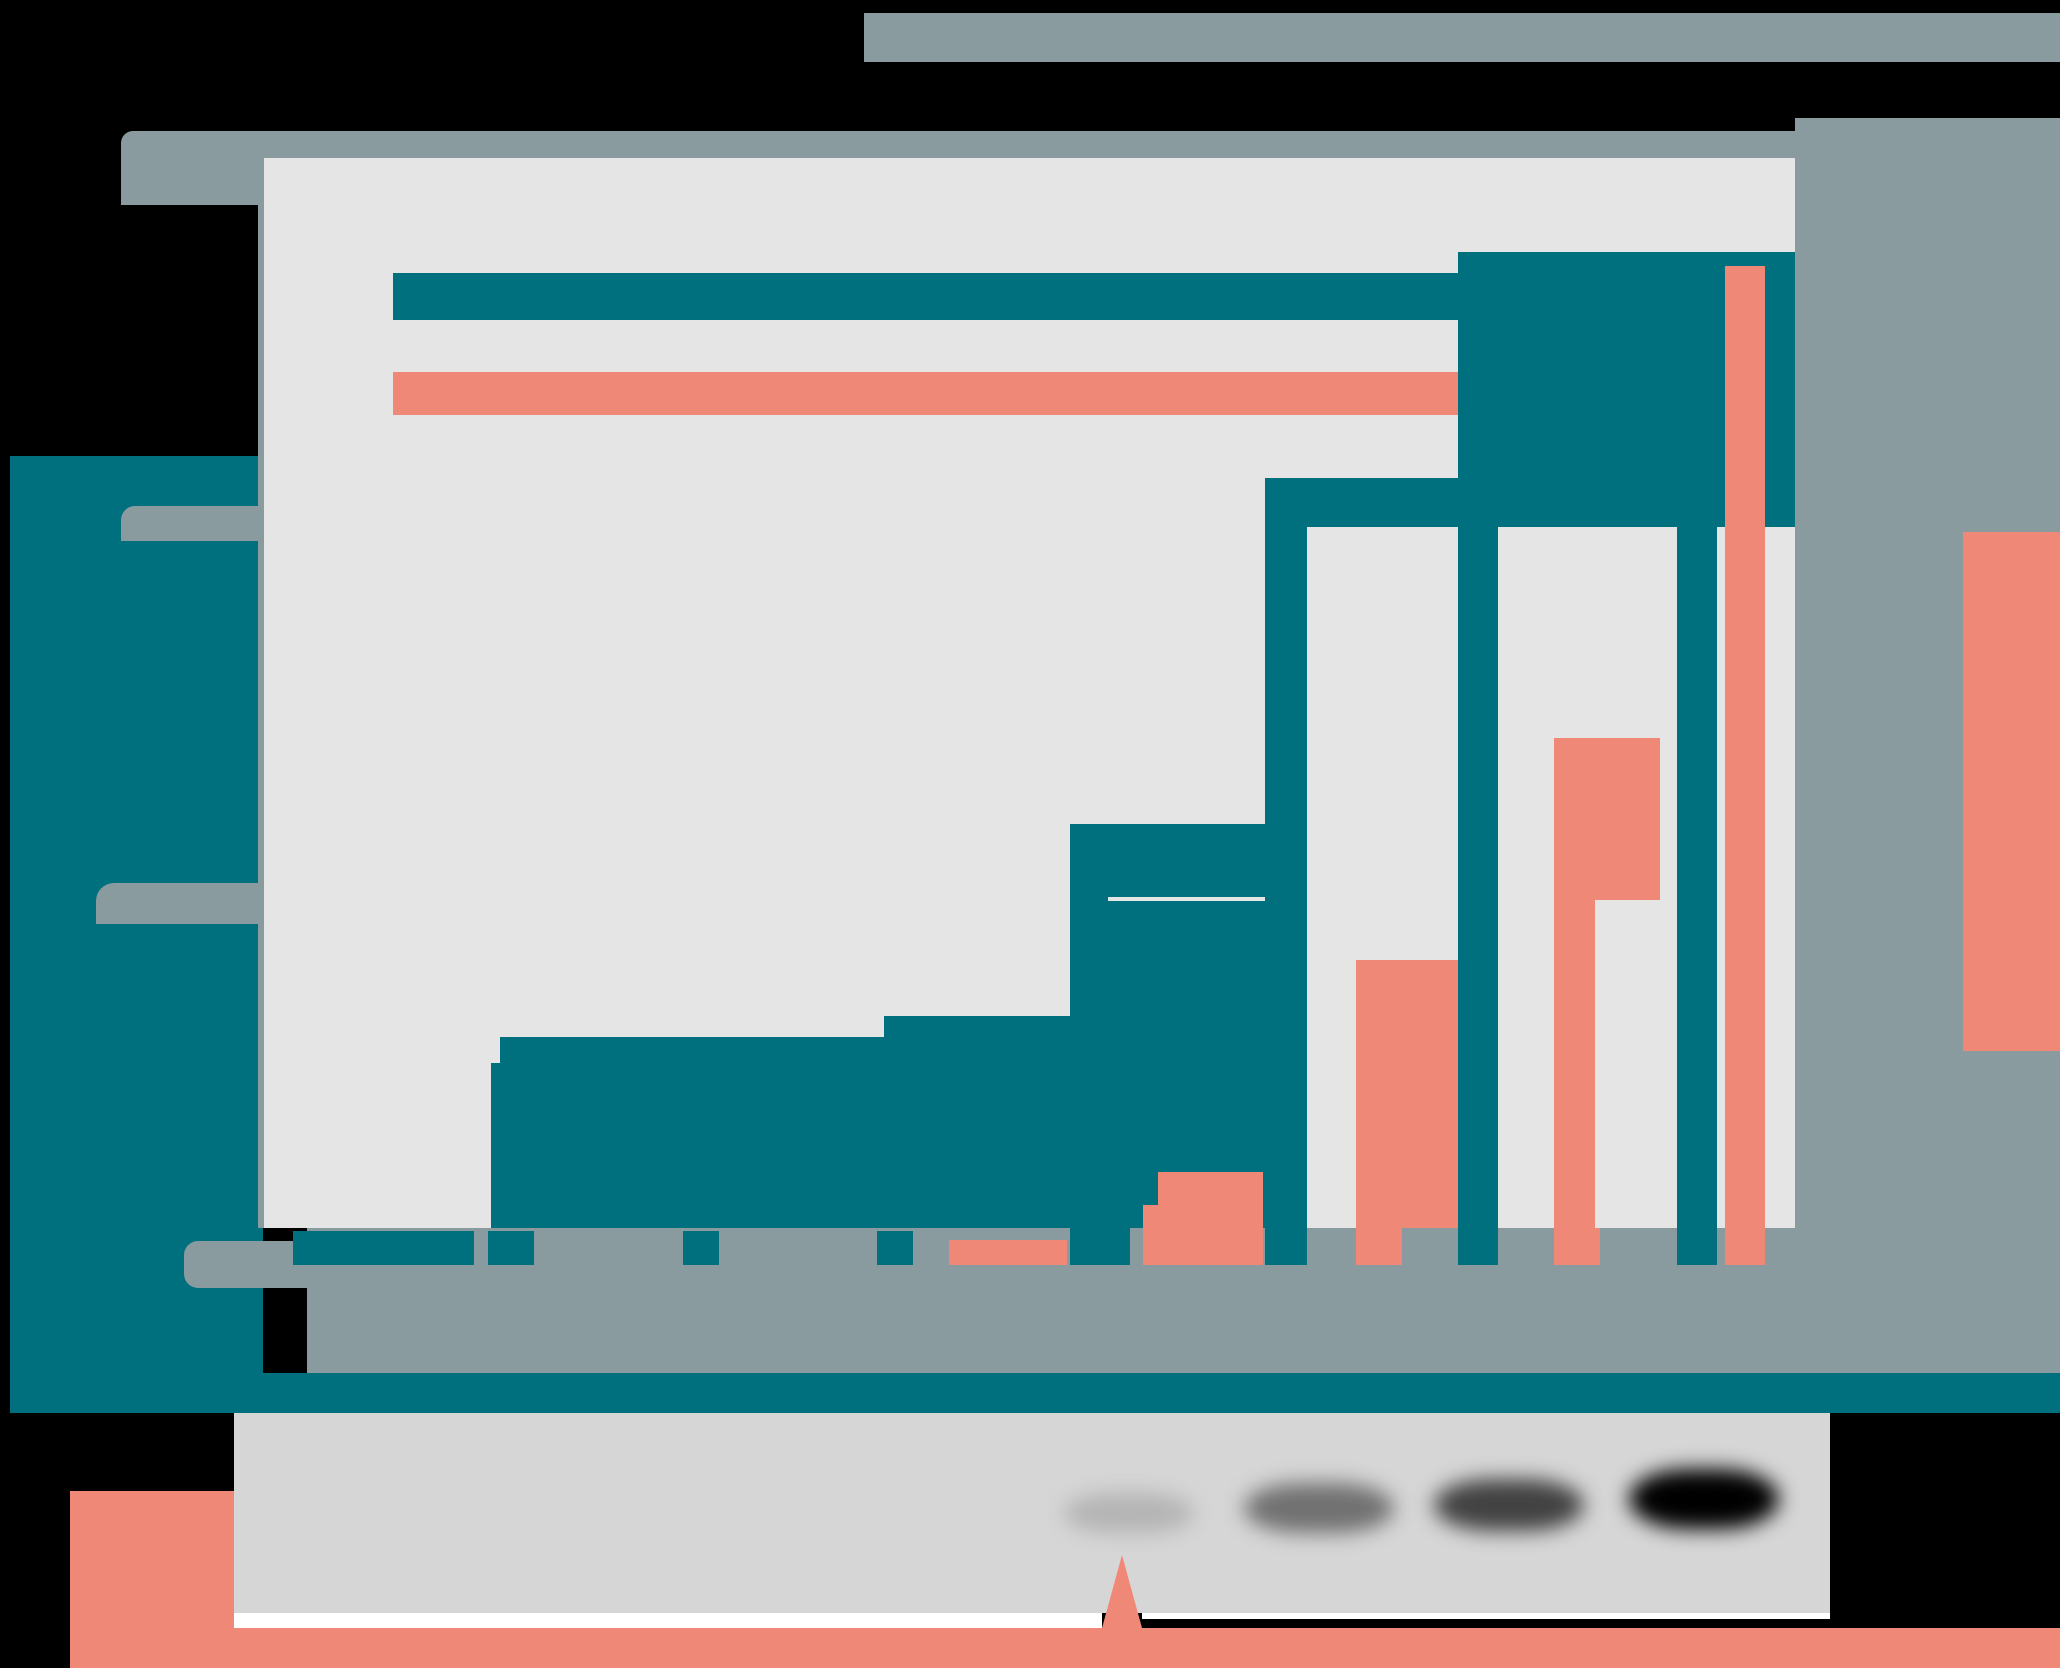  What do you see at coordinates (179, 903) in the screenshot?
I see `y-tick-20: 20` at bounding box center [179, 903].